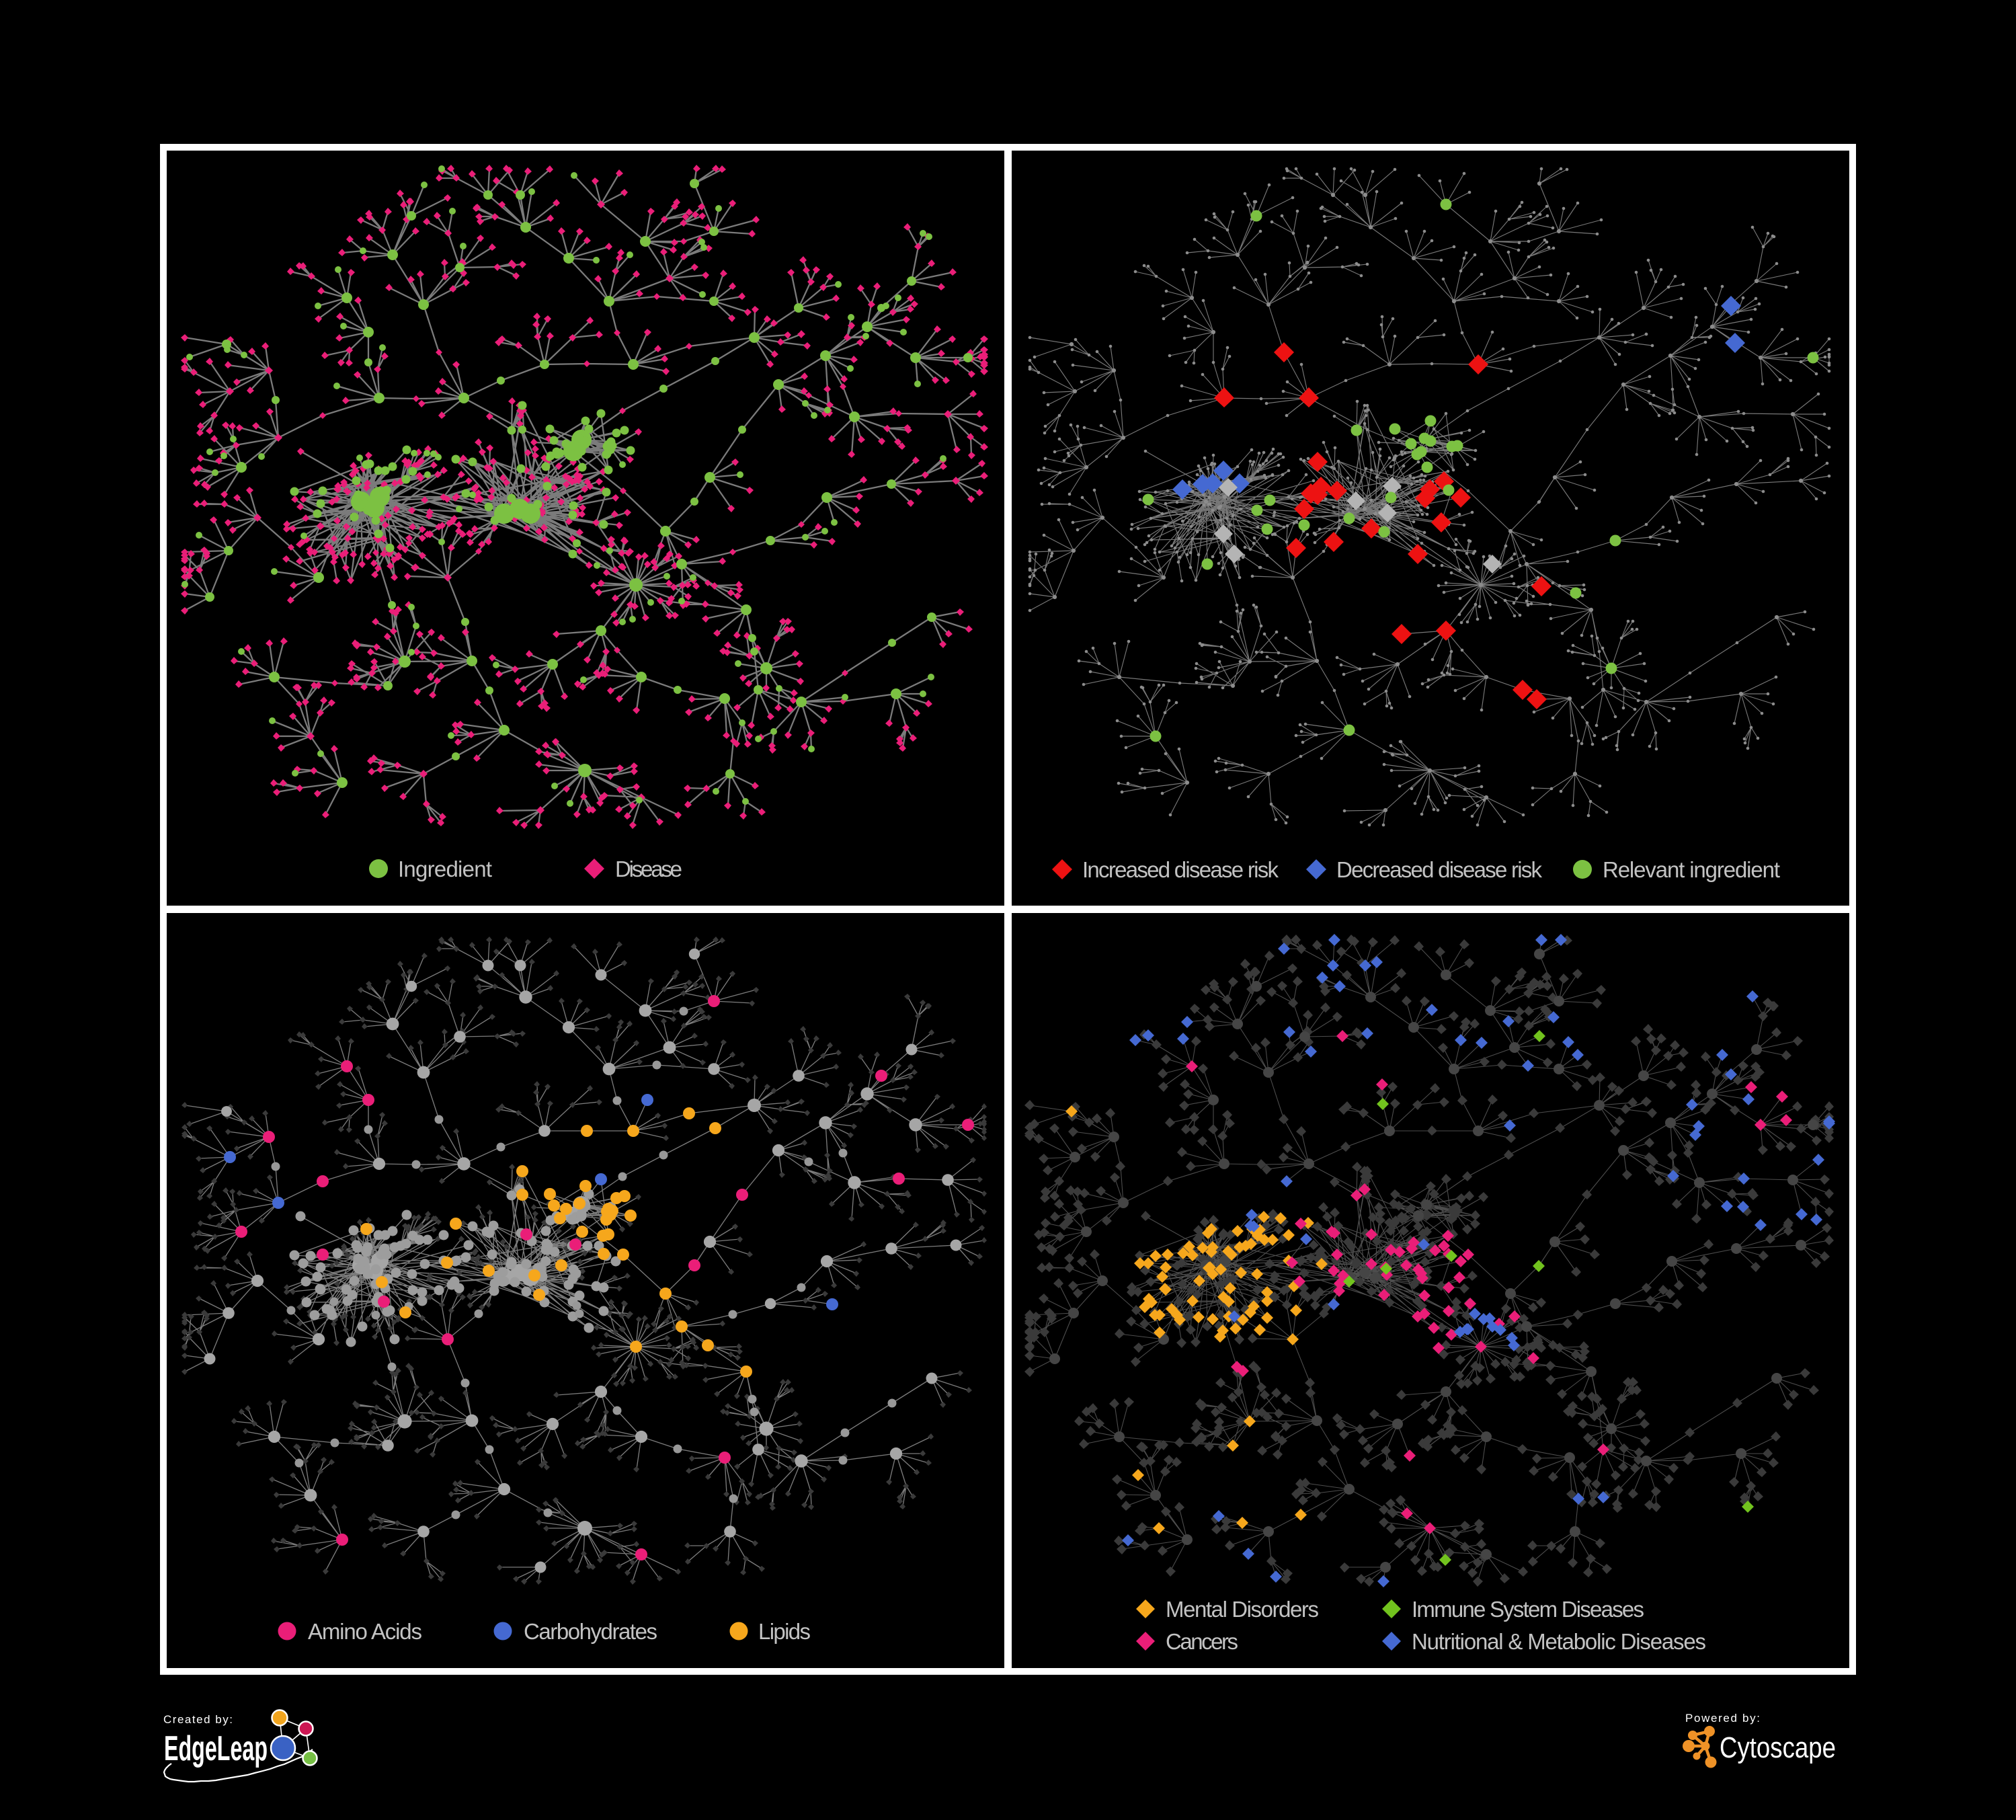 The width and height of the screenshot is (2016, 1820). I want to click on svg-text: Cancers, so click(1202, 1641).